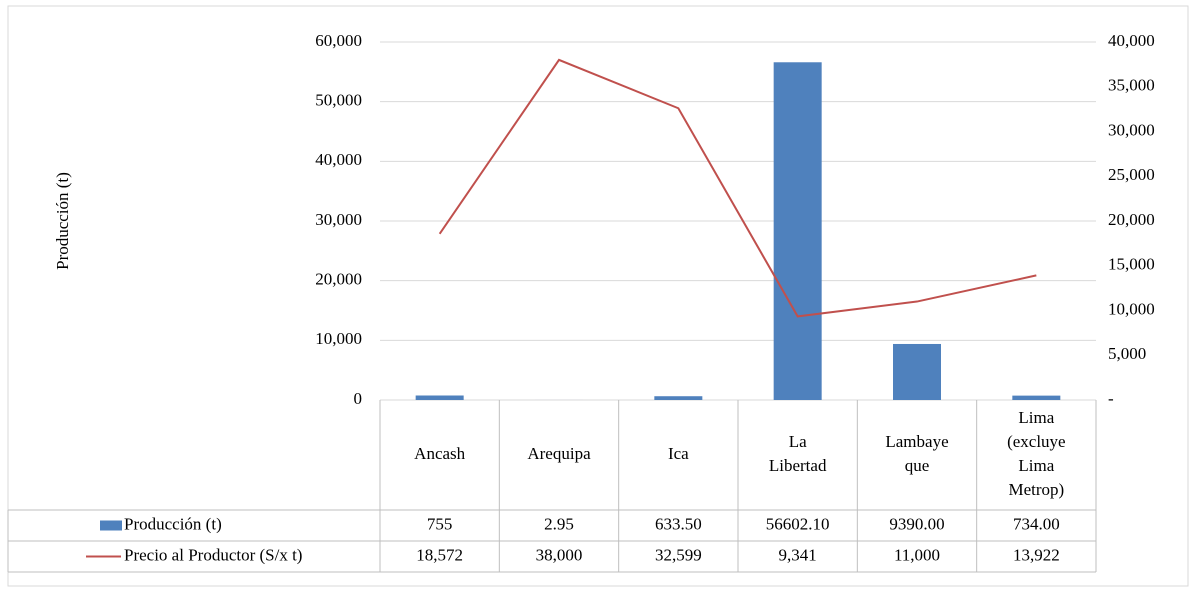 The width and height of the screenshot is (1196, 590). What do you see at coordinates (1127, 353) in the screenshot?
I see `y2-tick-label: 5,000` at bounding box center [1127, 353].